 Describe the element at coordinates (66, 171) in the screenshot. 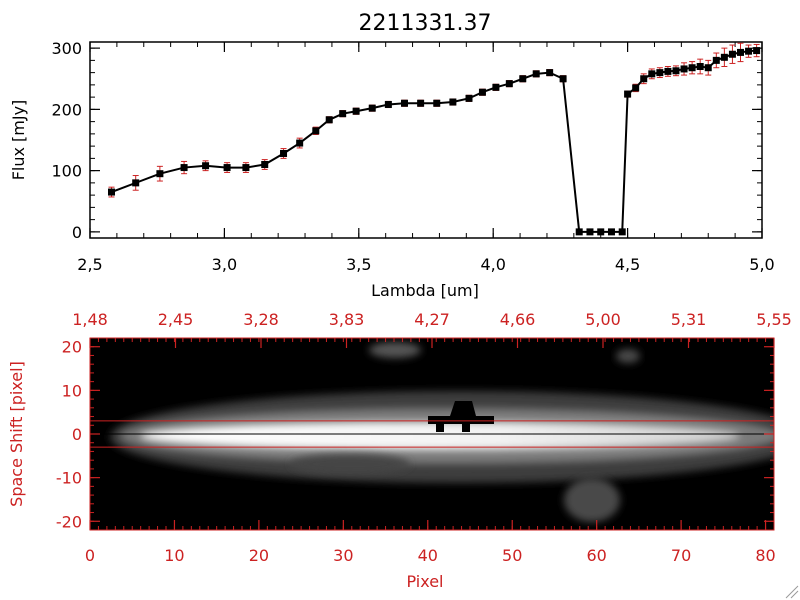

I see `spectrum-y-tick-label: 100` at that location.